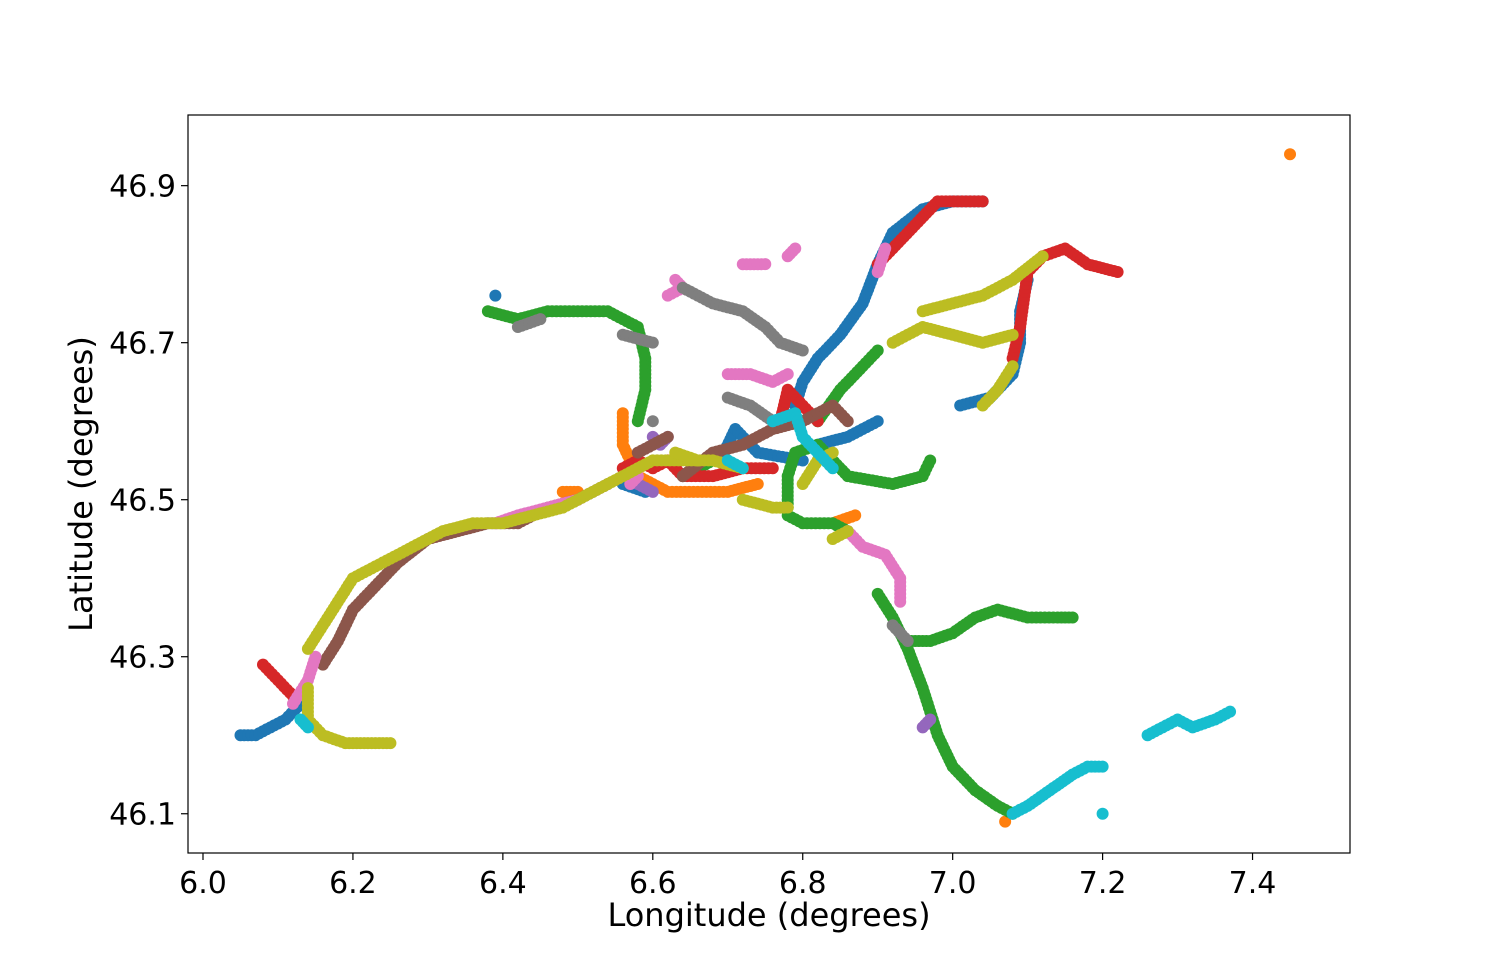 The height and width of the screenshot is (958, 1500). Describe the element at coordinates (142, 815) in the screenshot. I see `y-tick-label: 46.1` at that location.